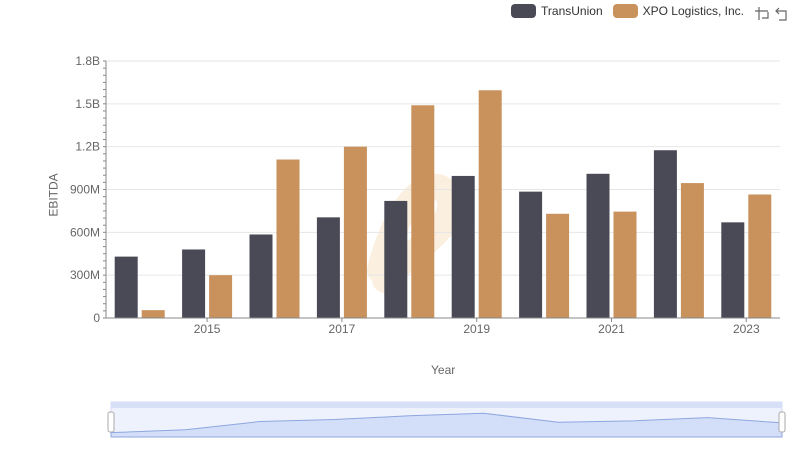  What do you see at coordinates (53, 195) in the screenshot?
I see `y-axis-title: EBITDA` at bounding box center [53, 195].